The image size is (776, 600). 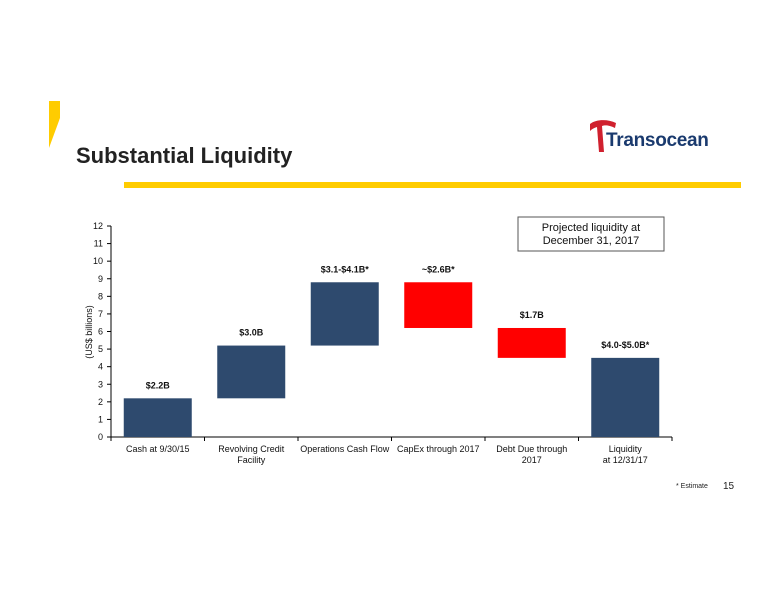 I want to click on callout-text: Projected liquidity at December 31, 2017, so click(x=591, y=234).